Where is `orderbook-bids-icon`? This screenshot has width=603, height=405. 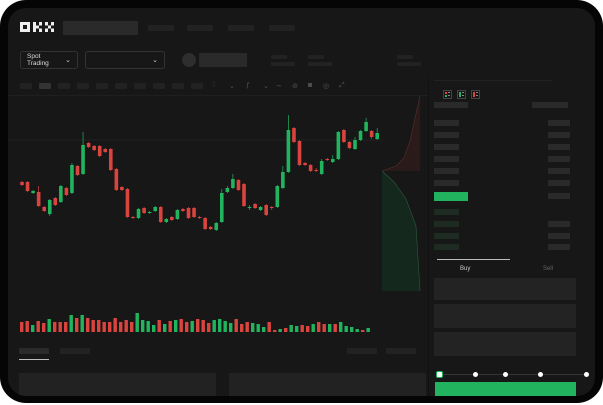
orderbook-bids-icon is located at coordinates (461, 94).